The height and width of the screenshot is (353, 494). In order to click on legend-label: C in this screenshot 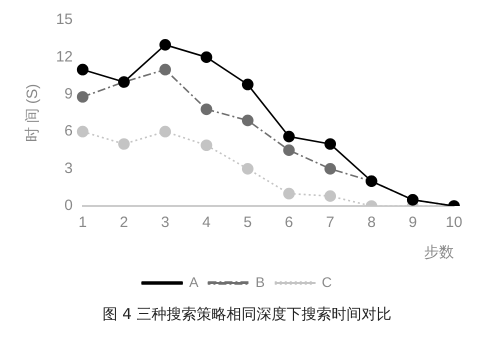, I will do `click(327, 282)`.